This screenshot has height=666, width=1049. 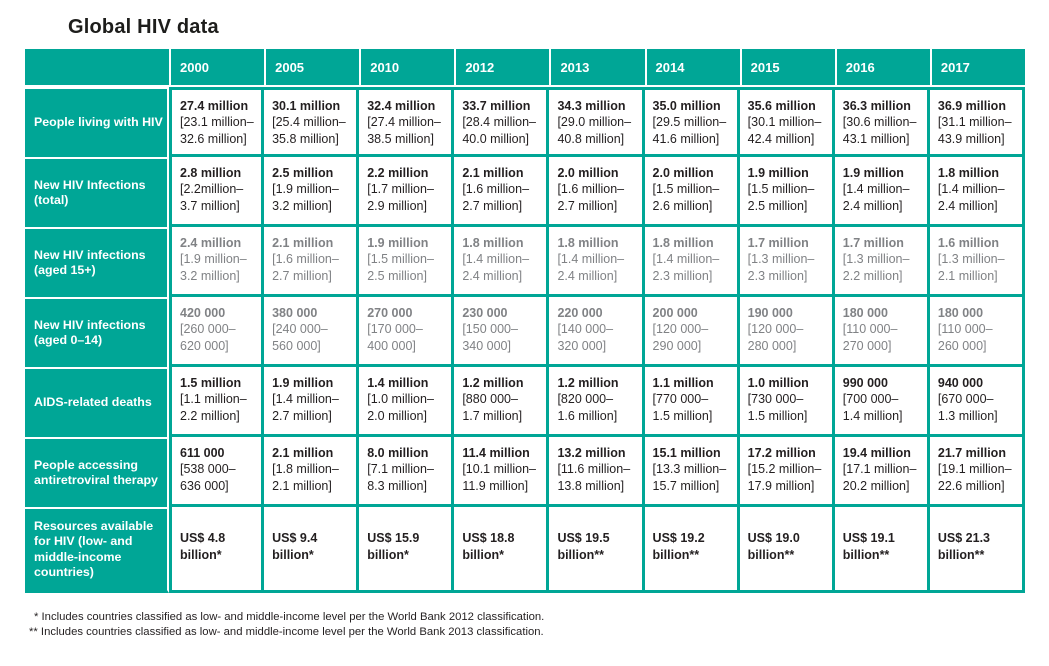 What do you see at coordinates (585, 337) in the screenshot?
I see `cell-uncertainty-range: [140 000–​320 000]` at bounding box center [585, 337].